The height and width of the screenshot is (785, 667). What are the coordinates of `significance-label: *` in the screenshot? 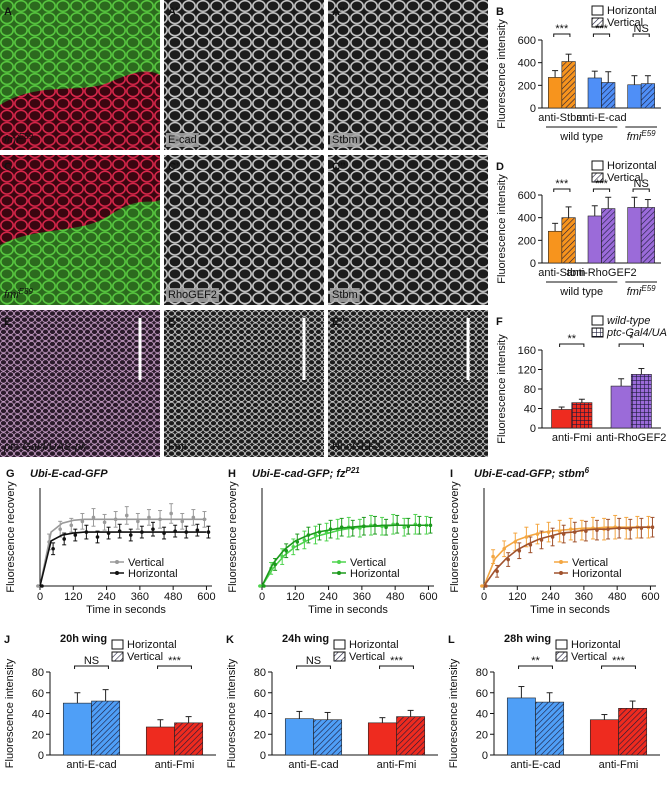 It's located at (631, 339).